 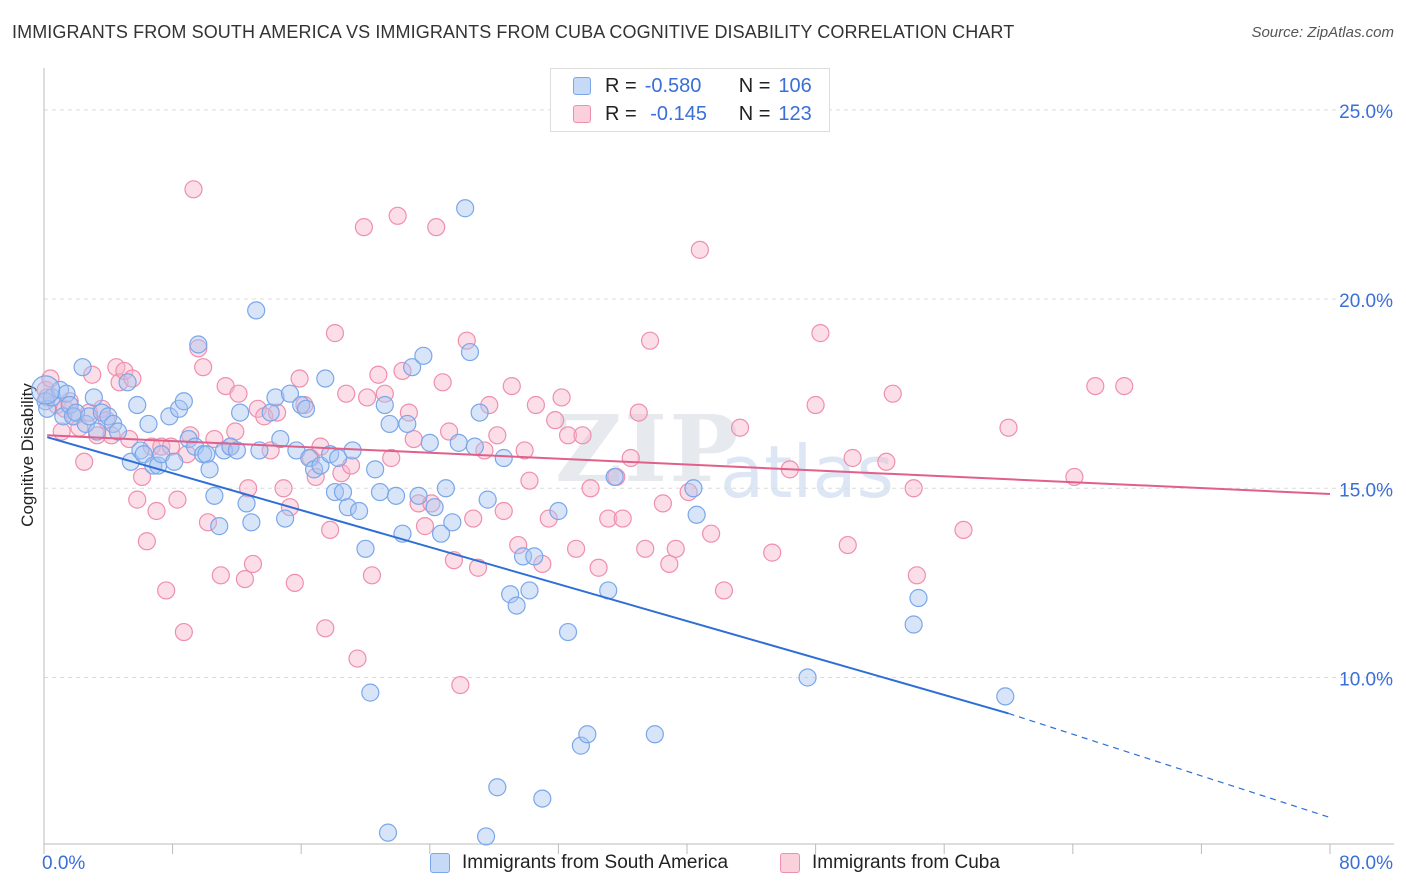 What do you see at coordinates (621, 113) in the screenshot?
I see `legend-r-label: R =` at bounding box center [621, 113].